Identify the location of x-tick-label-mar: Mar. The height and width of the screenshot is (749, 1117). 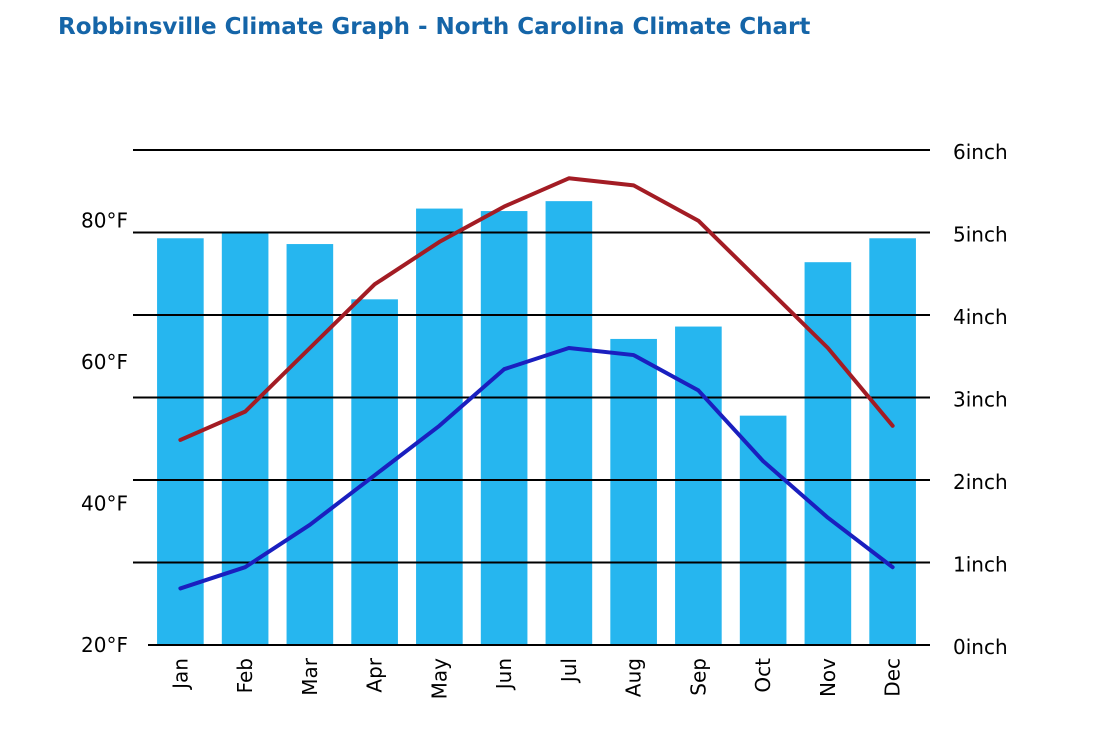
(310, 676).